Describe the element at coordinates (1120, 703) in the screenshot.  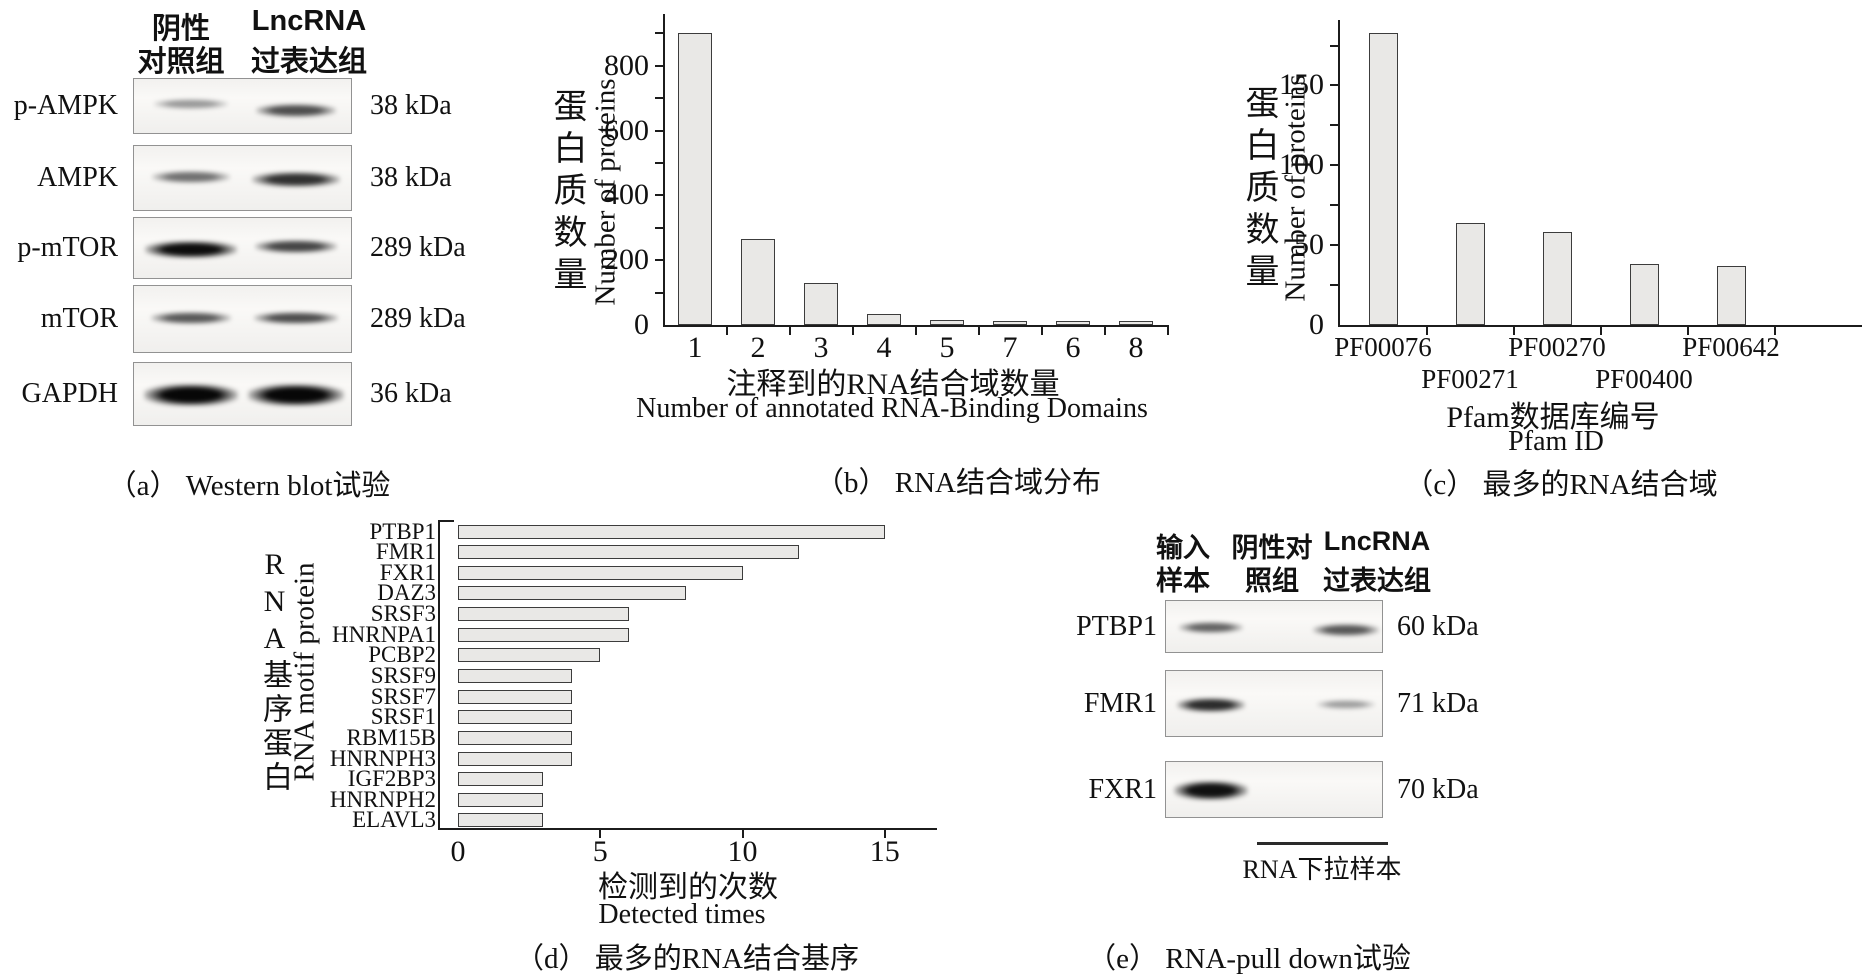
I see `protein-label: FMR1` at that location.